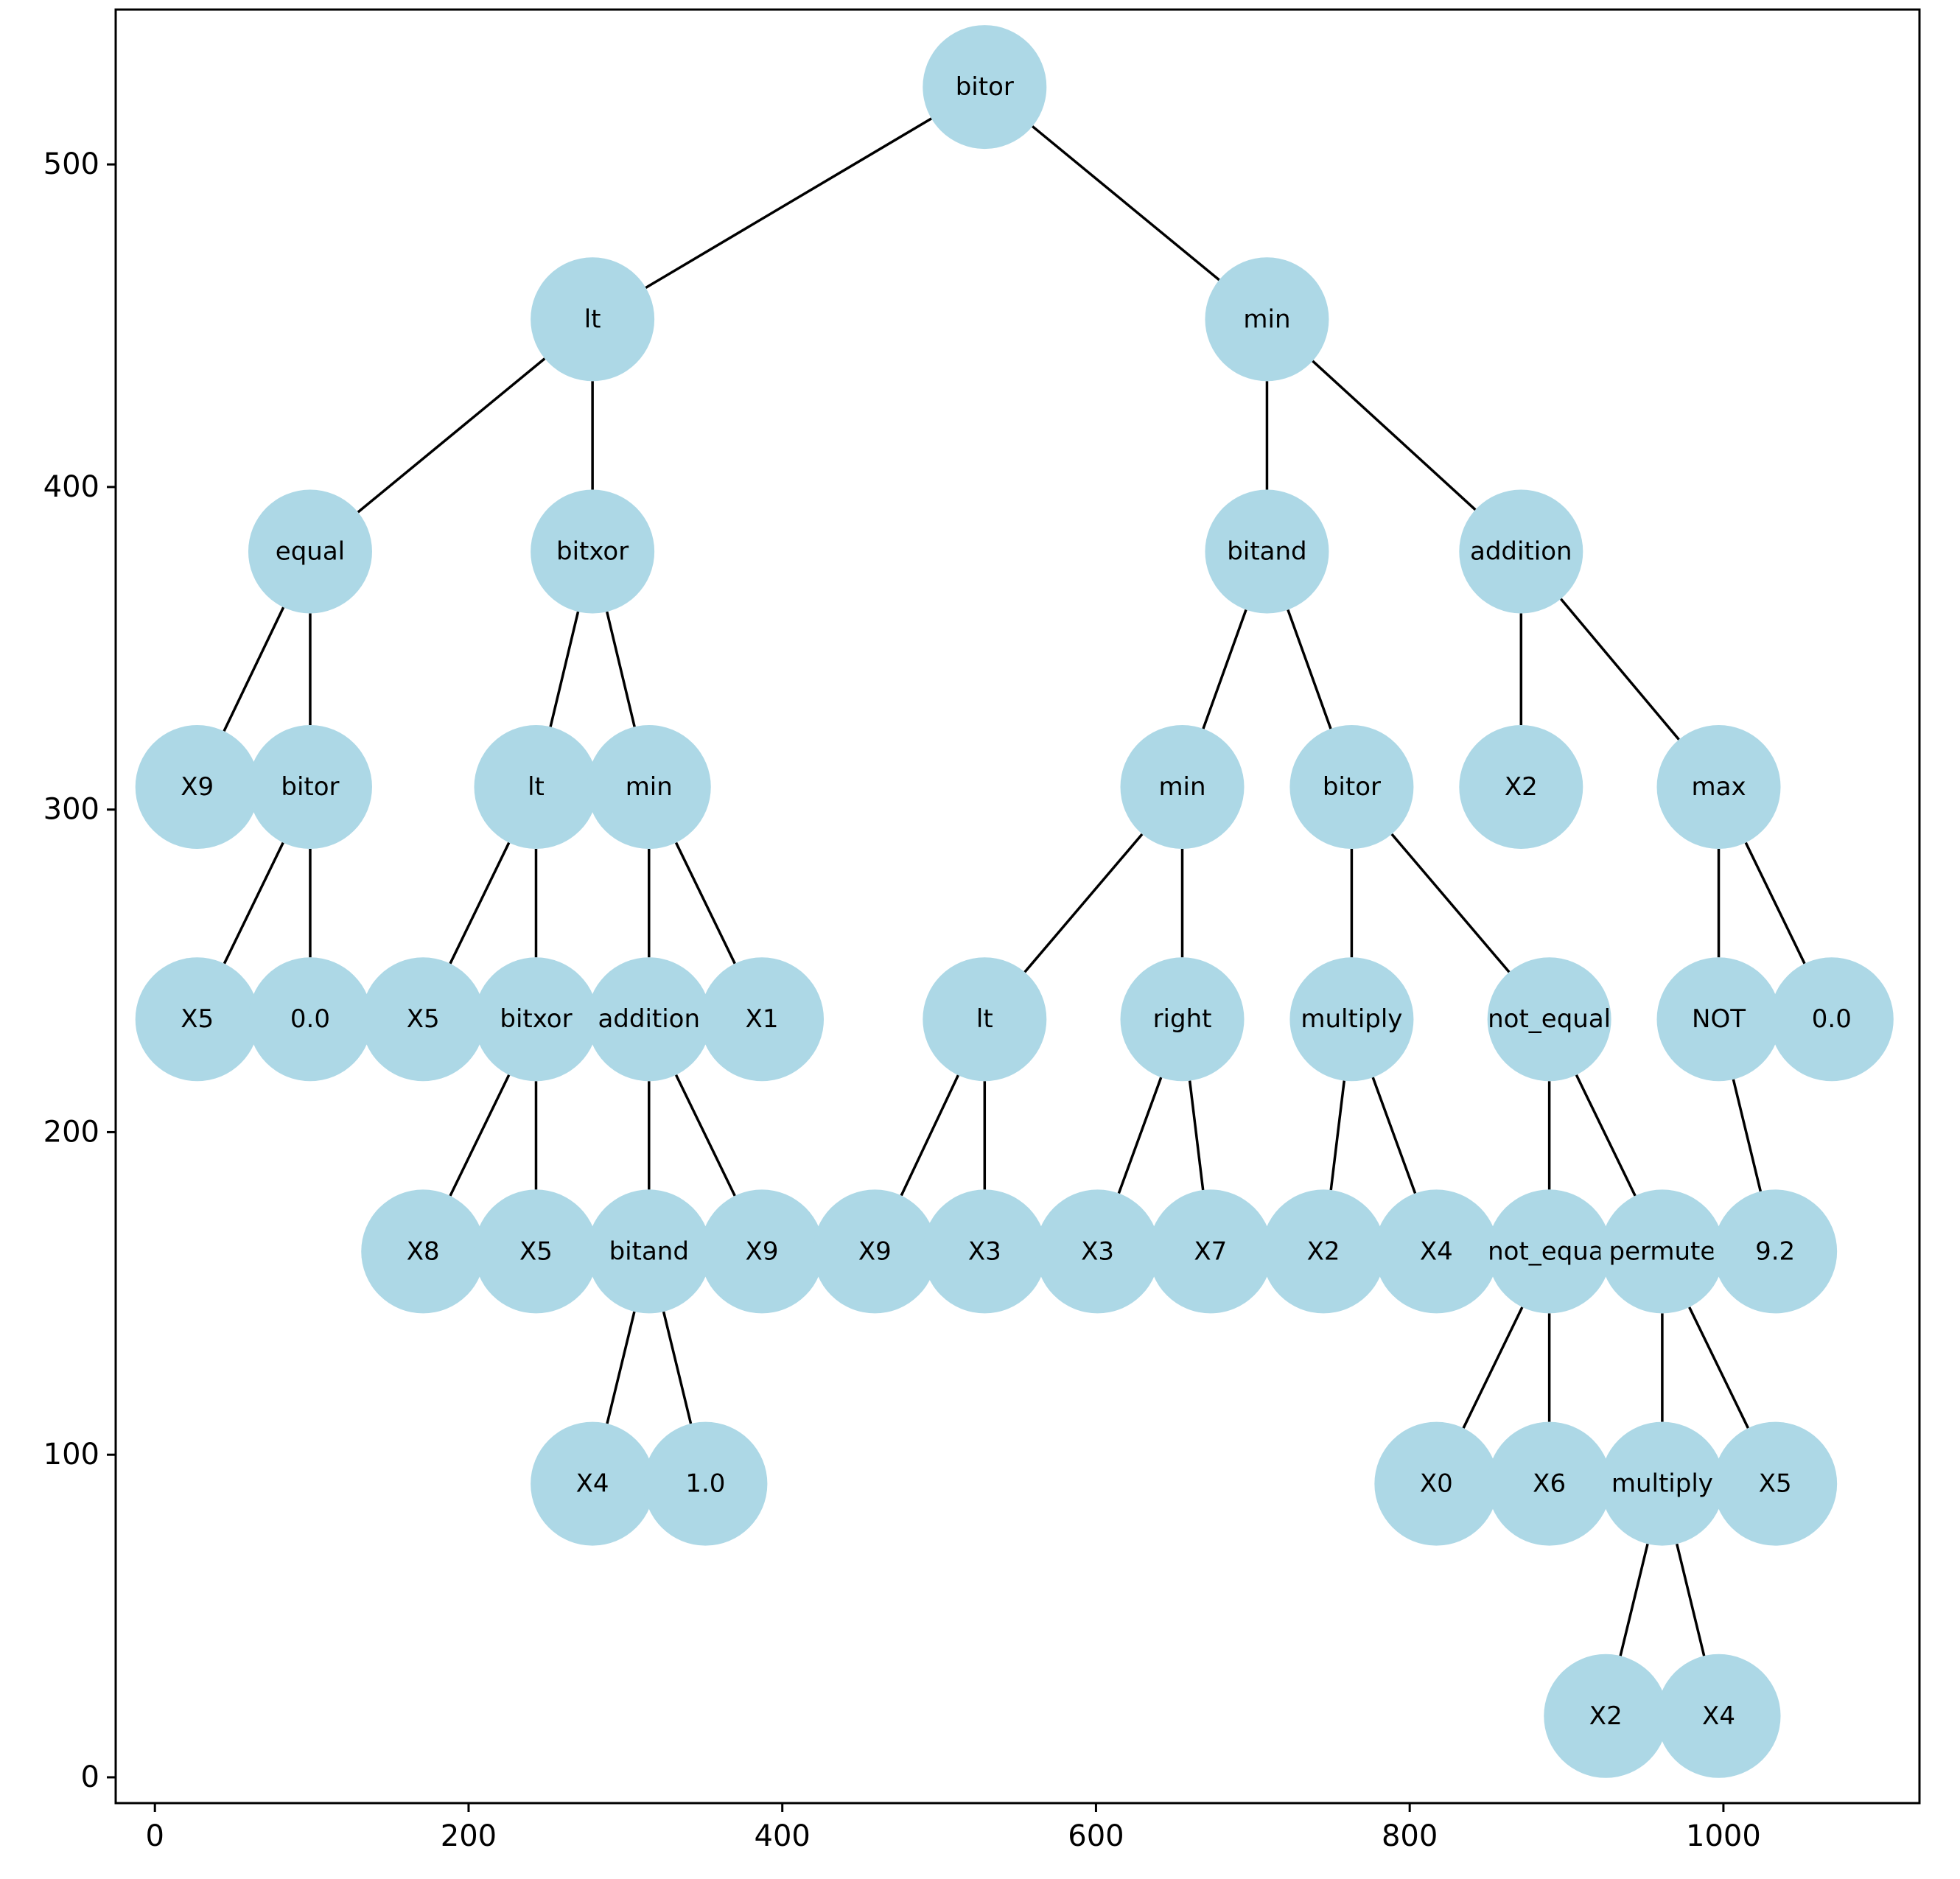  I want to click on tree-node: X8, so click(423, 1251).